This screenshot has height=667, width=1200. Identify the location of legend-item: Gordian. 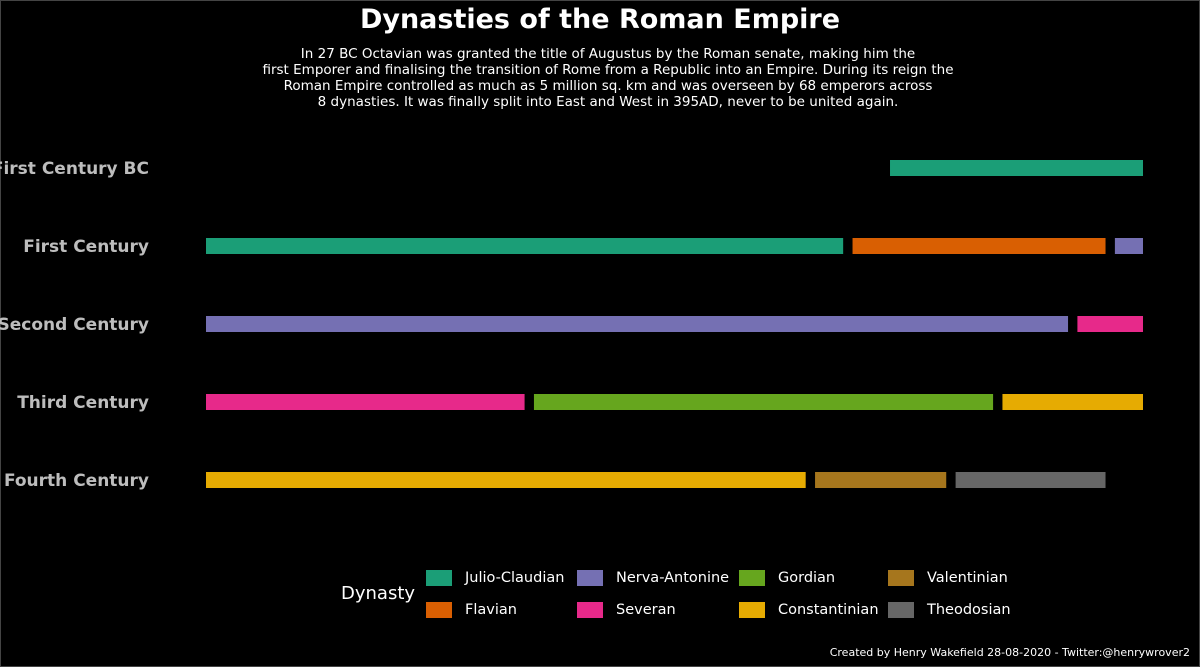
(787, 578).